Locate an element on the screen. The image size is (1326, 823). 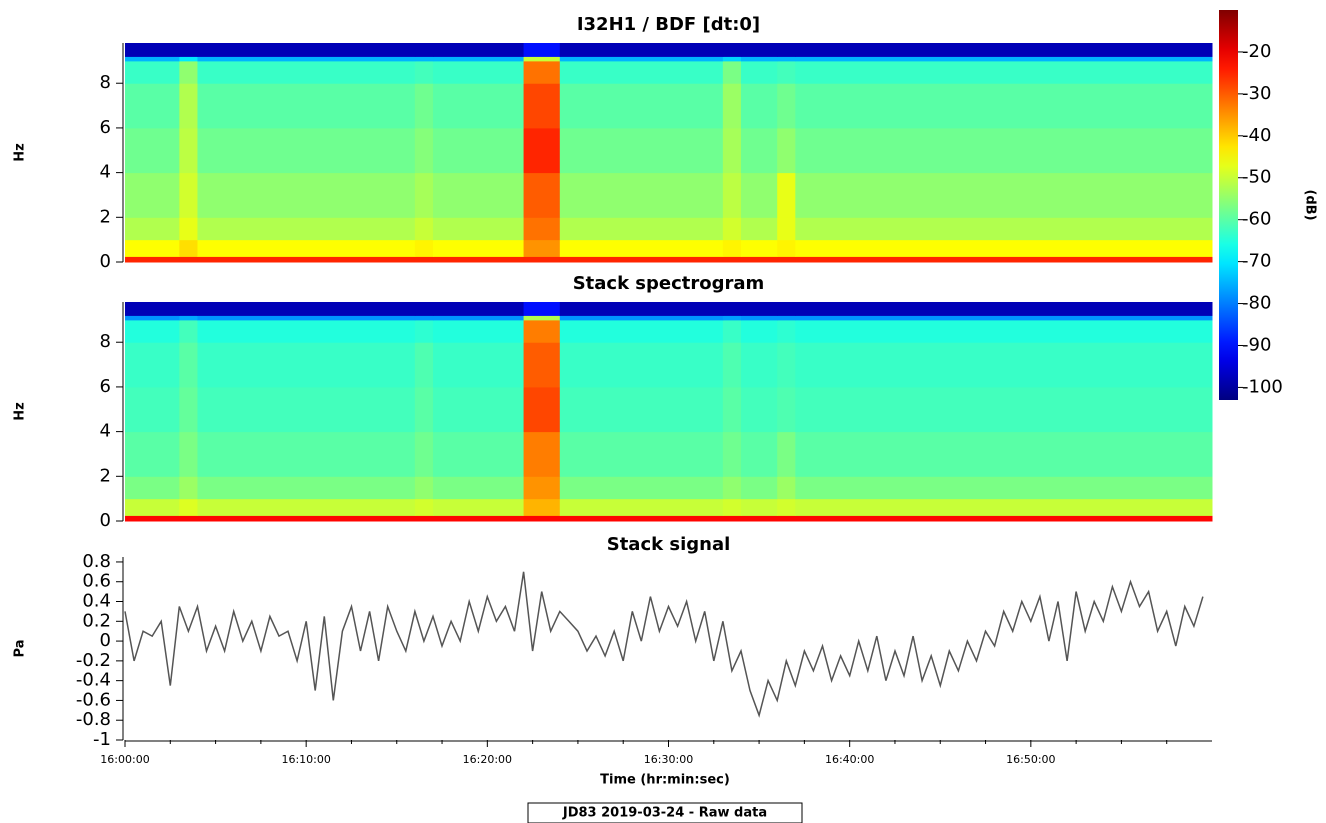
y-tick-label: 0.4 is located at coordinates (96, 601).